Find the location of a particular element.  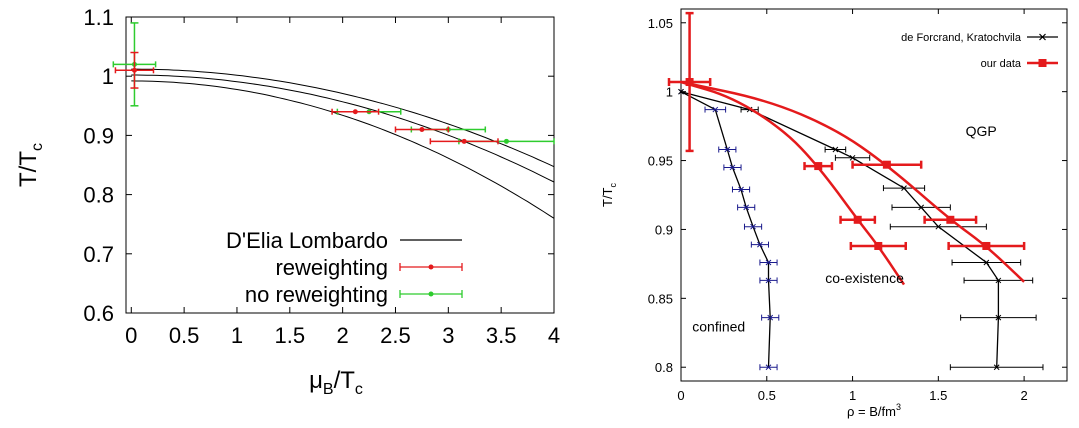

right-y-tick-label: 1.05 is located at coordinates (660, 23).